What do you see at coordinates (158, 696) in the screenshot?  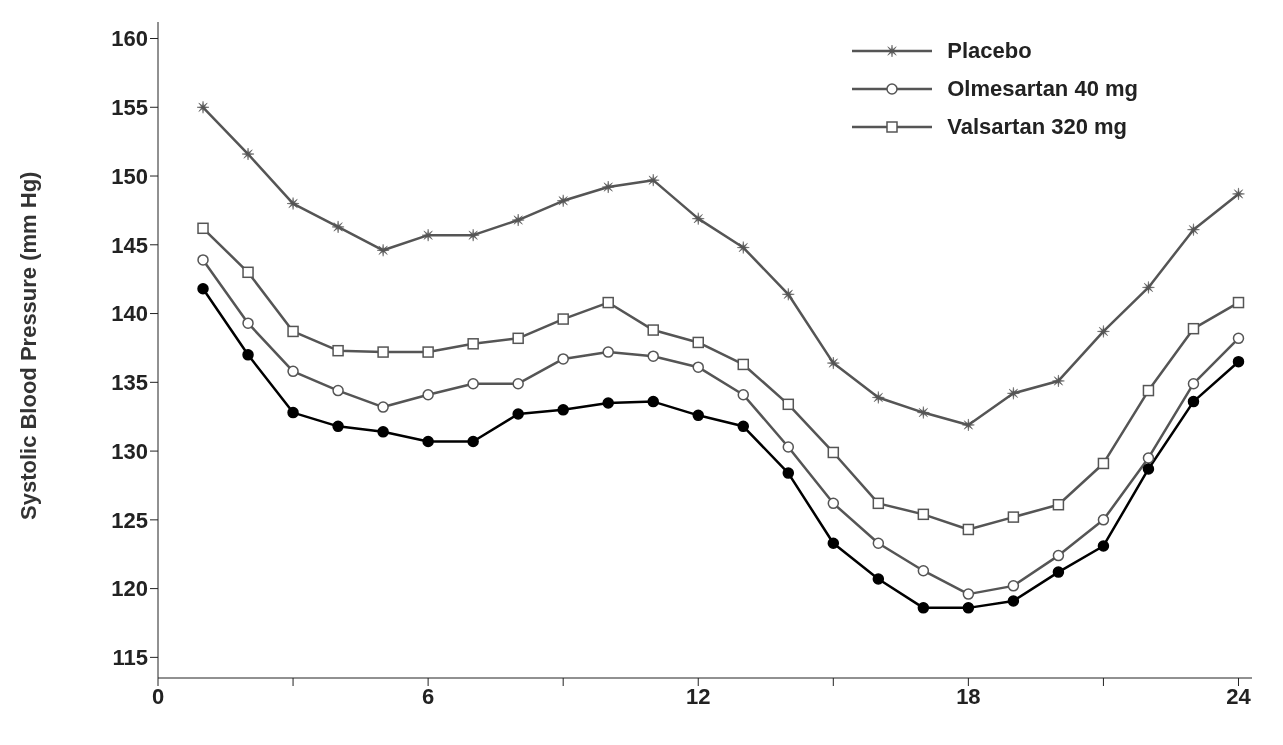 I see `x-tick-label: 0` at bounding box center [158, 696].